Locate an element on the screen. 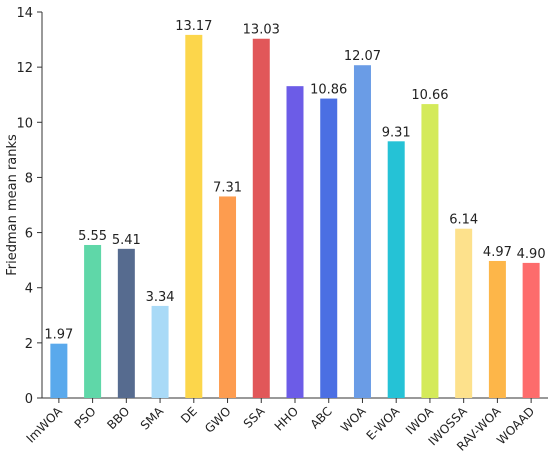  category-label: SMA is located at coordinates (152, 418).